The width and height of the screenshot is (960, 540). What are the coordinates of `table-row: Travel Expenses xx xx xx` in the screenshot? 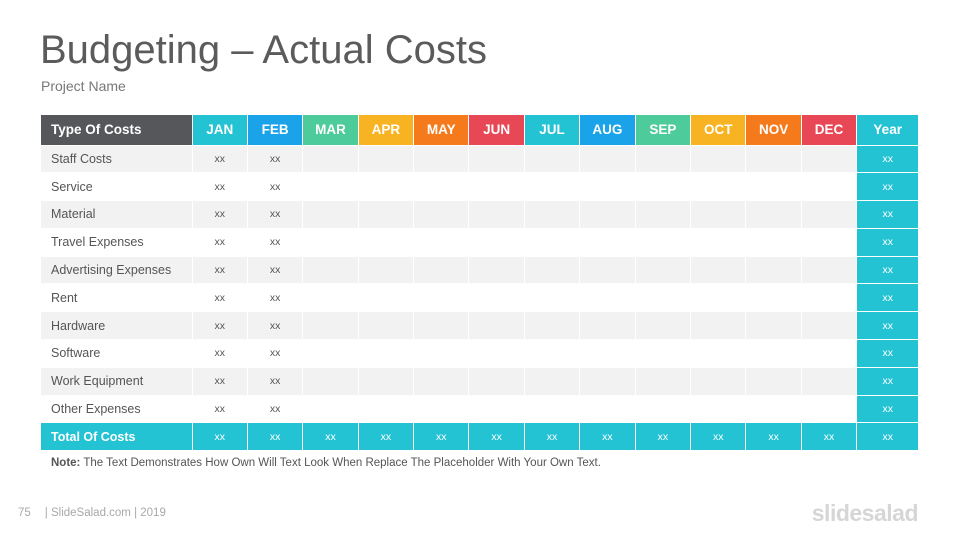 It's located at (480, 242).